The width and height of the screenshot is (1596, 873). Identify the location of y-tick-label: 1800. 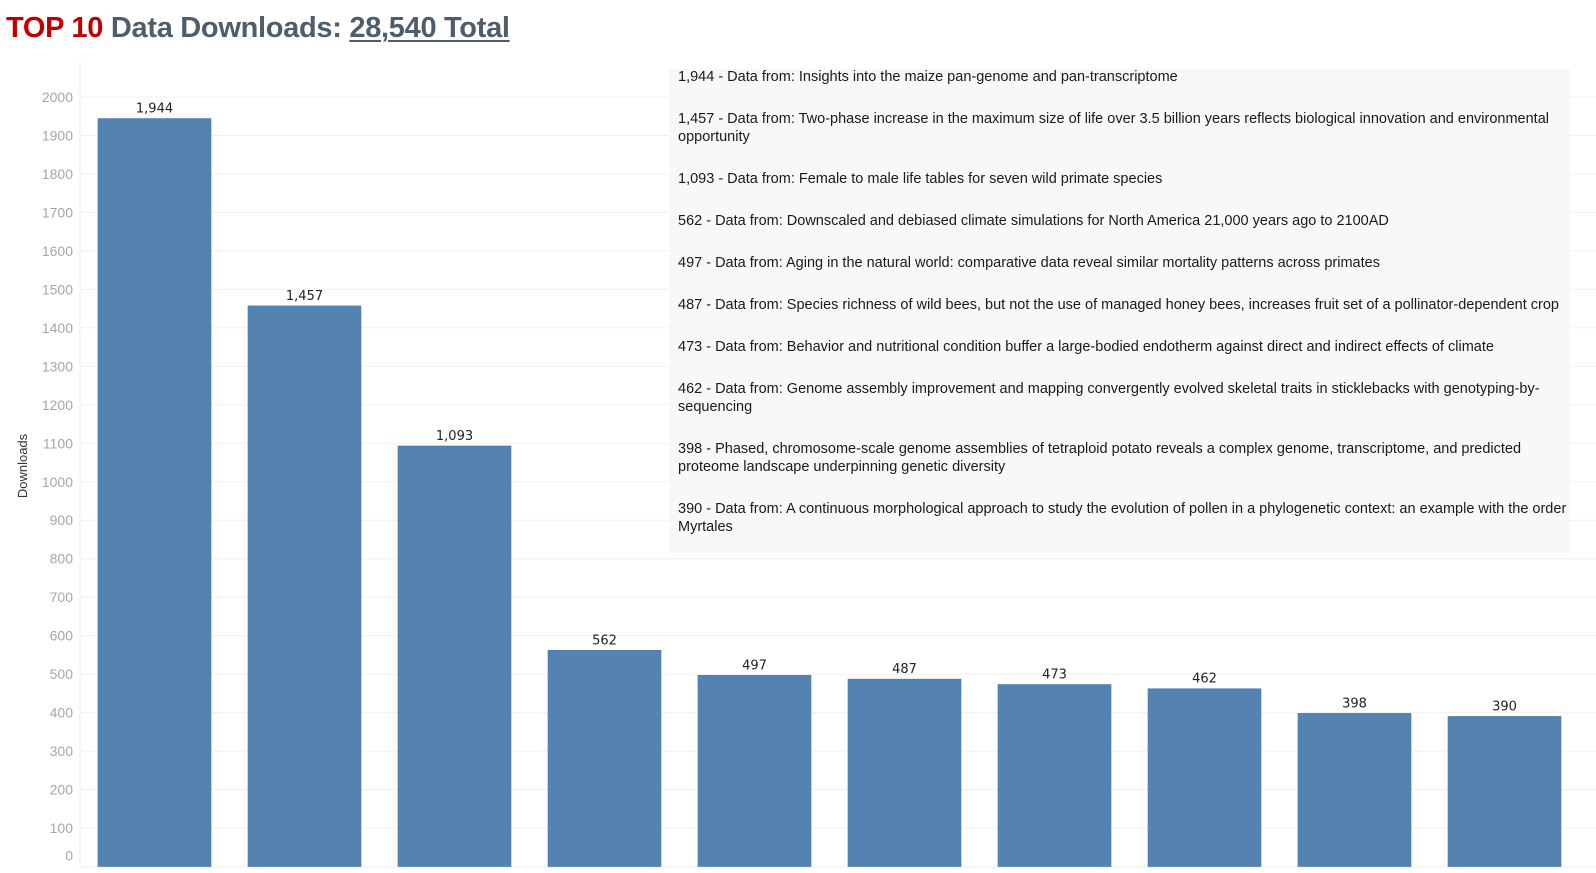
(57, 174).